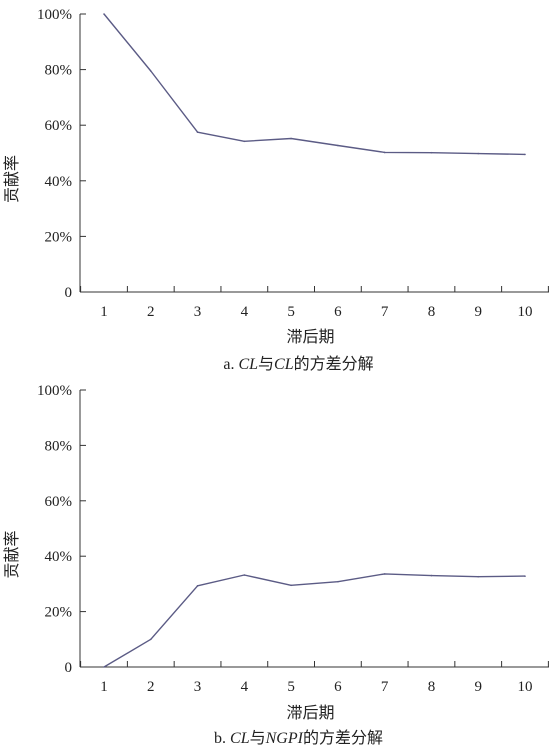 This screenshot has height=750, width=556. I want to click on caption-part: NGPI, so click(284, 738).